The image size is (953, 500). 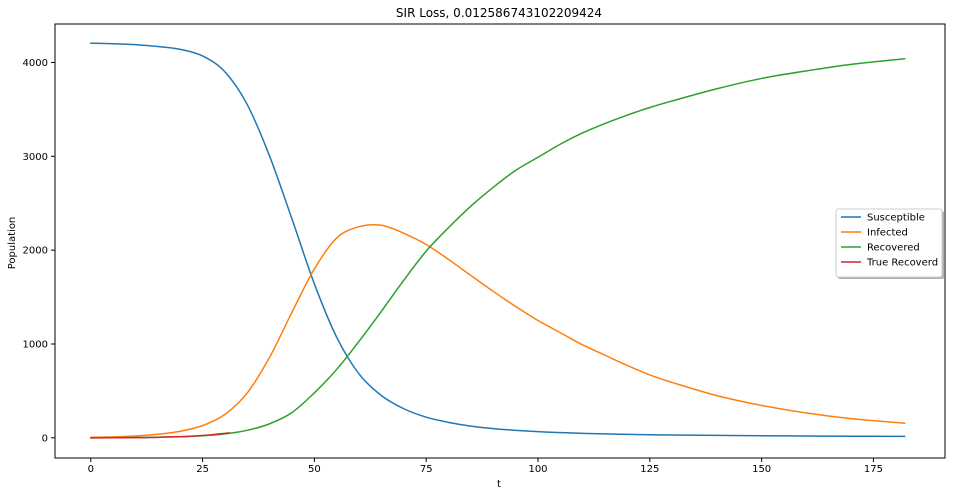 I want to click on y-tick-label: 1000, so click(x=35, y=344).